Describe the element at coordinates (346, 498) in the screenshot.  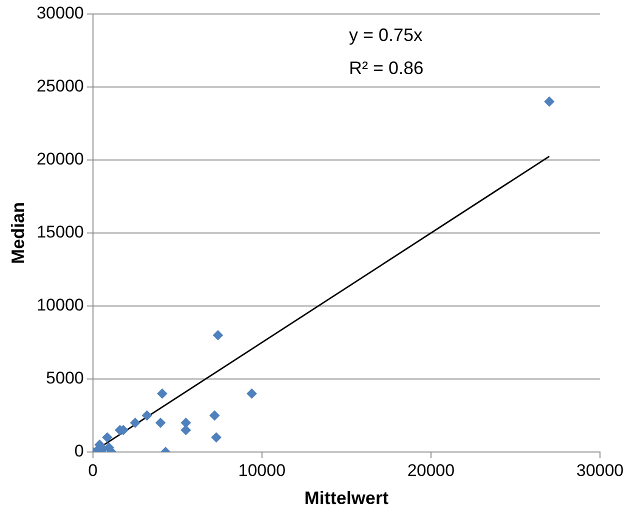
I see `x-axis-title: Mittelwert` at that location.